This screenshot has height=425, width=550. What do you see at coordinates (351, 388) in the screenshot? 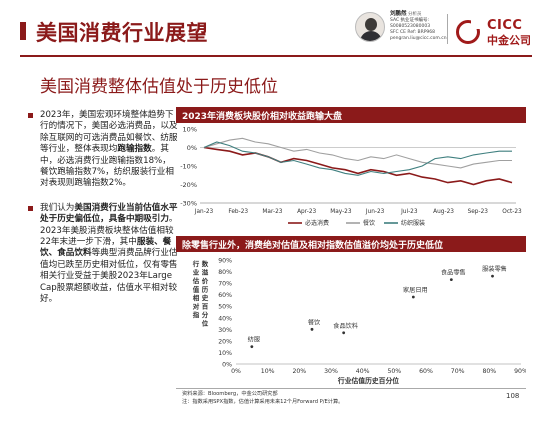
I see `footer-divider` at bounding box center [351, 388].